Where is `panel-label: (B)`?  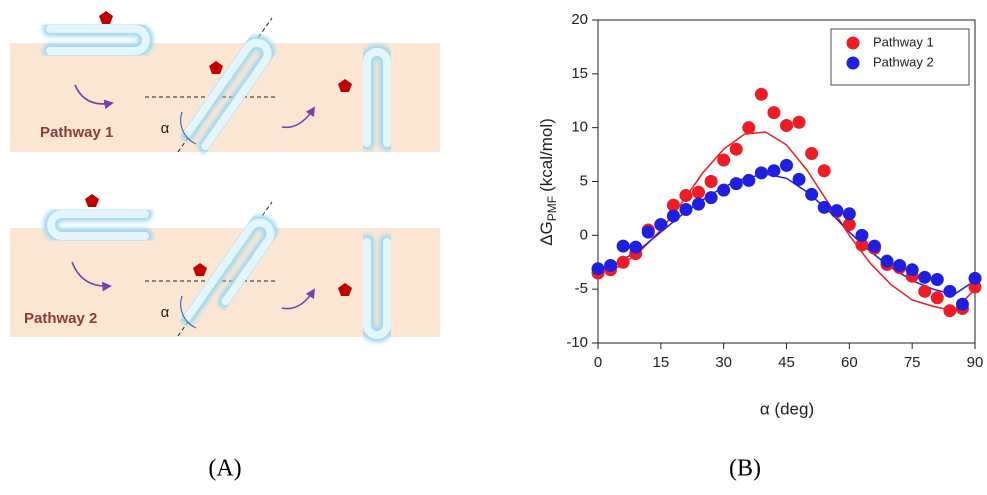
panel-label: (B) is located at coordinates (745, 469).